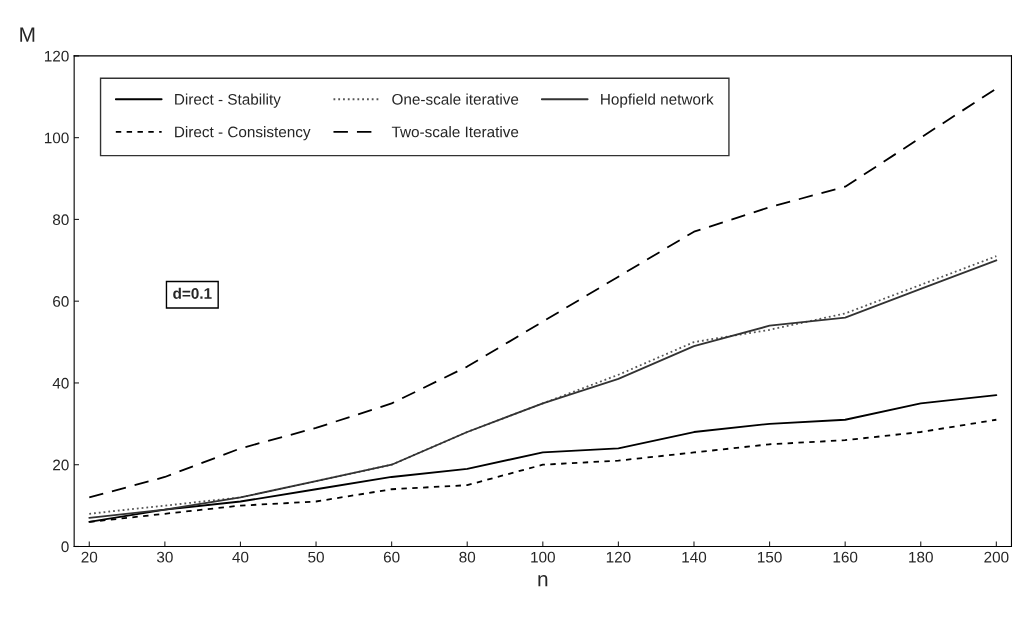 The height and width of the screenshot is (621, 1030). Describe the element at coordinates (455, 132) in the screenshot. I see `legend-label: Two-scale Iterative` at that location.